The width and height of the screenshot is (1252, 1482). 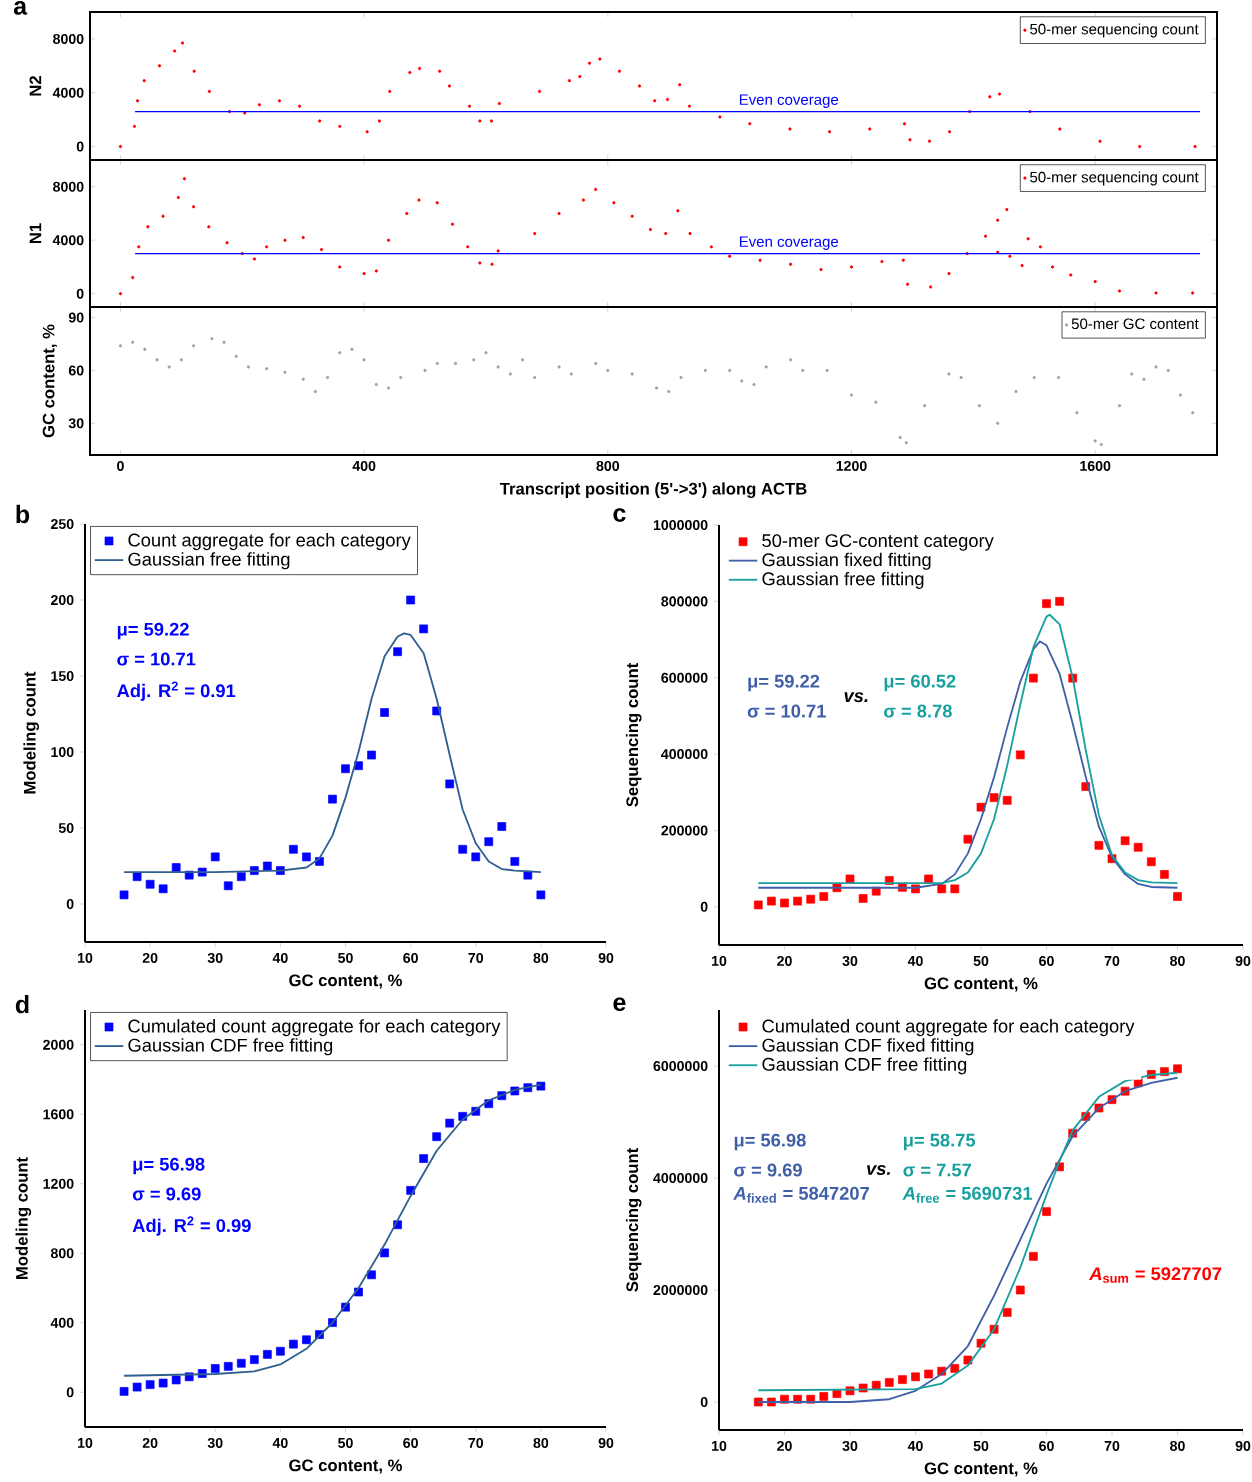 I want to click on x-axis-title: Transcript position (5'->3') along ACTB, so click(x=653, y=490).